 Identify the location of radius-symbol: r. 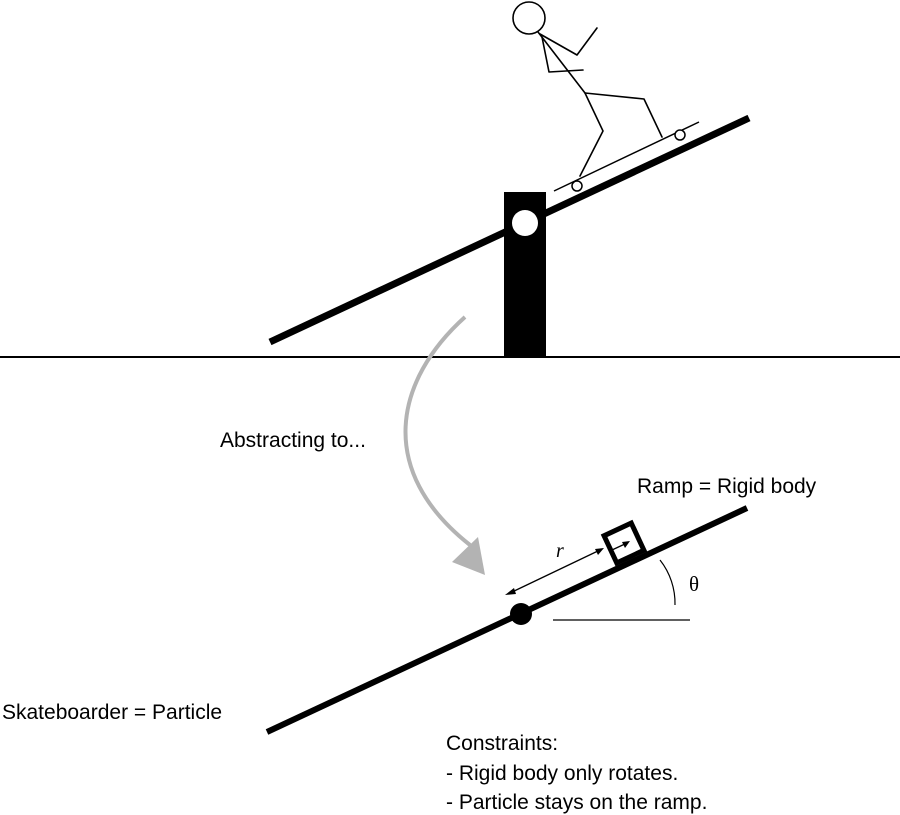
(560, 551).